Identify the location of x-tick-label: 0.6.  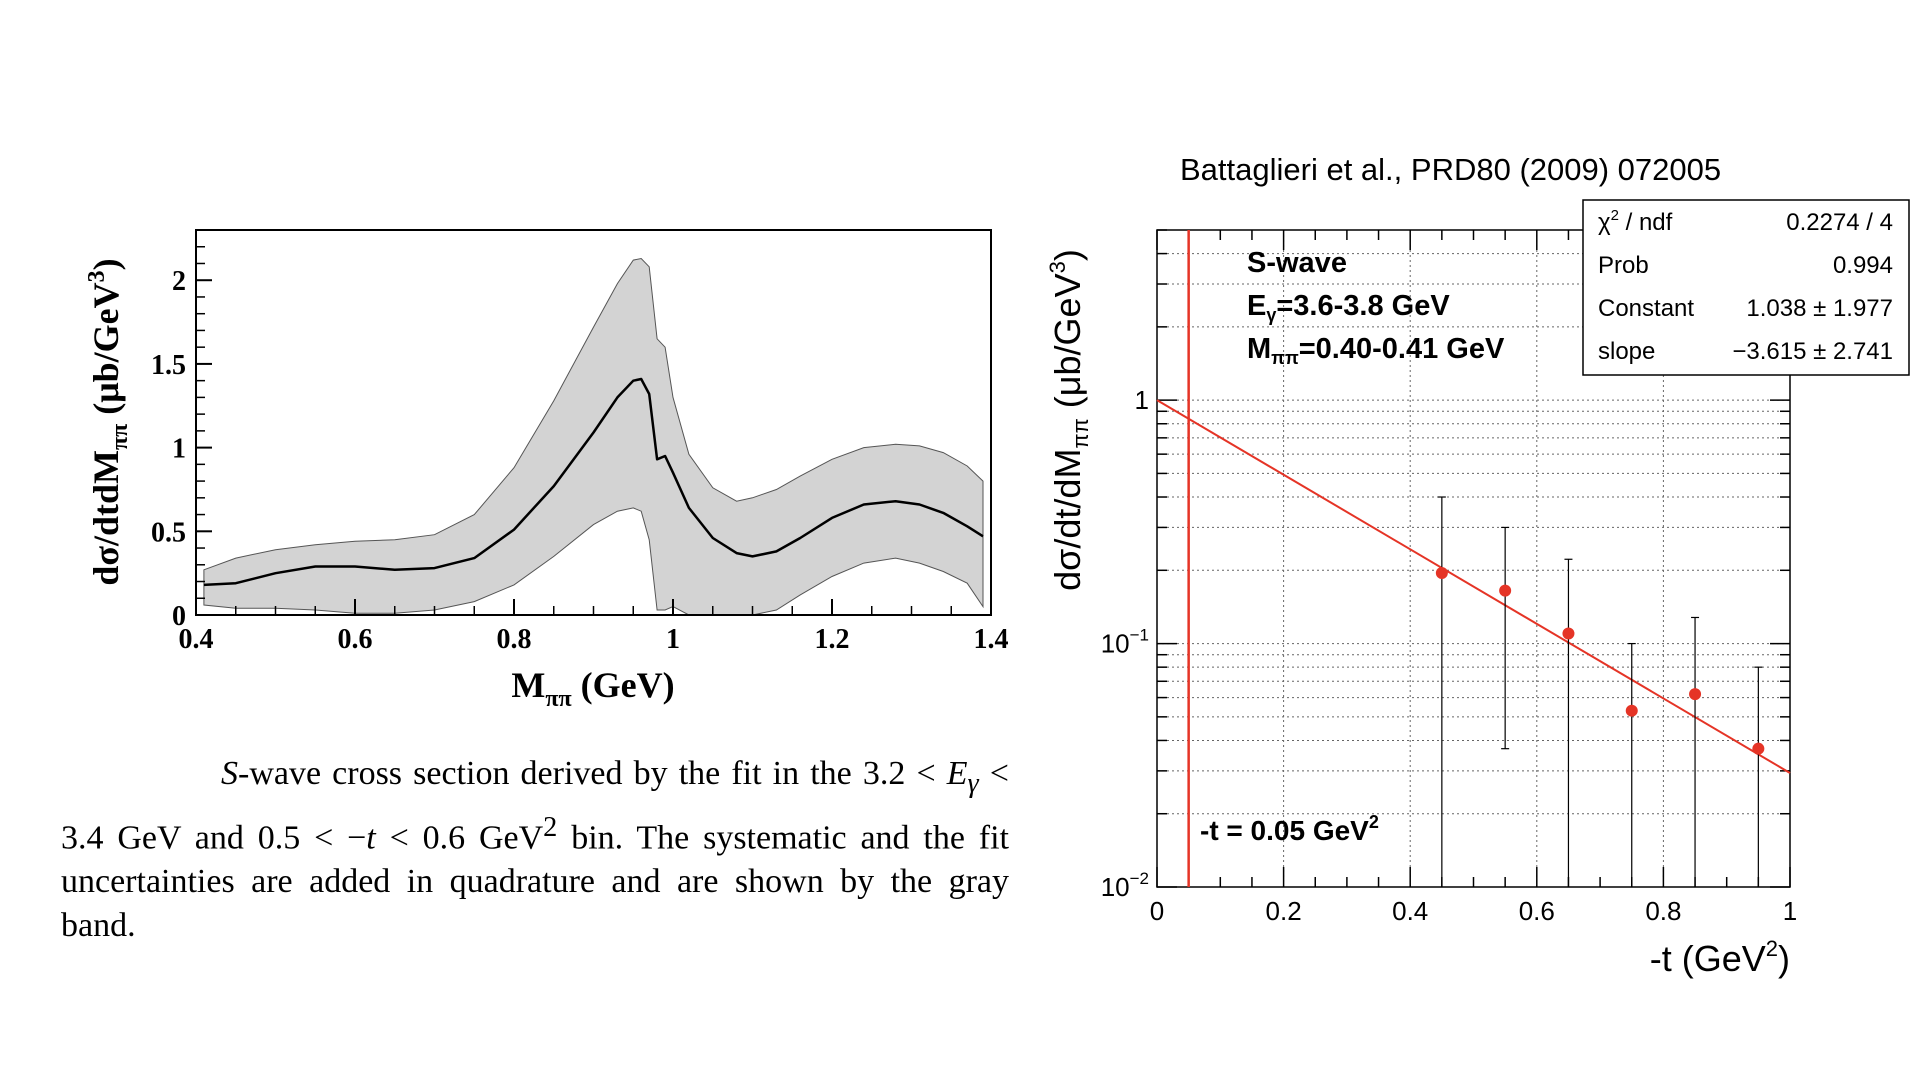
(355, 639).